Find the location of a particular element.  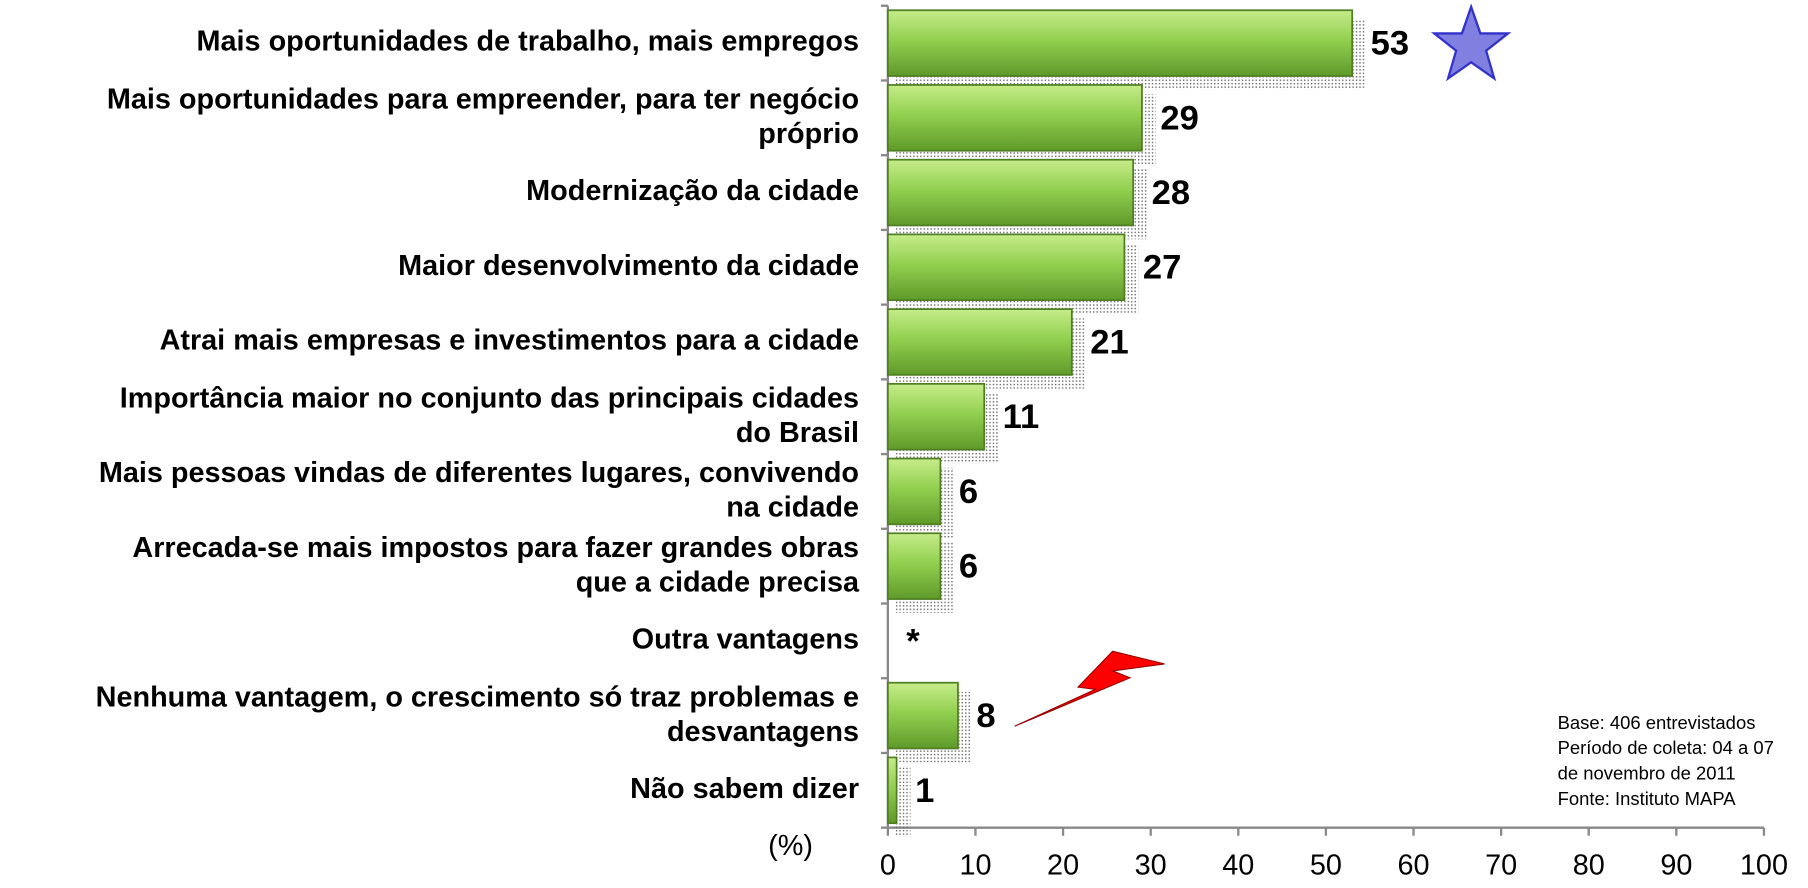

x-tick-label: 80 is located at coordinates (1589, 865).